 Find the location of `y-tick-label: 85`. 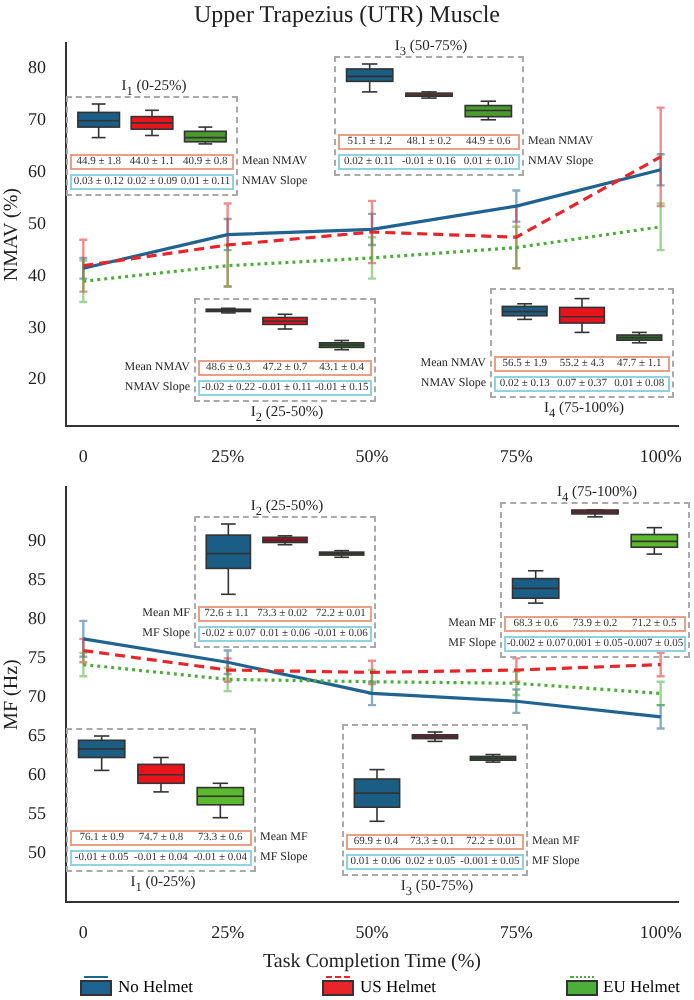

y-tick-label: 85 is located at coordinates (37, 579).